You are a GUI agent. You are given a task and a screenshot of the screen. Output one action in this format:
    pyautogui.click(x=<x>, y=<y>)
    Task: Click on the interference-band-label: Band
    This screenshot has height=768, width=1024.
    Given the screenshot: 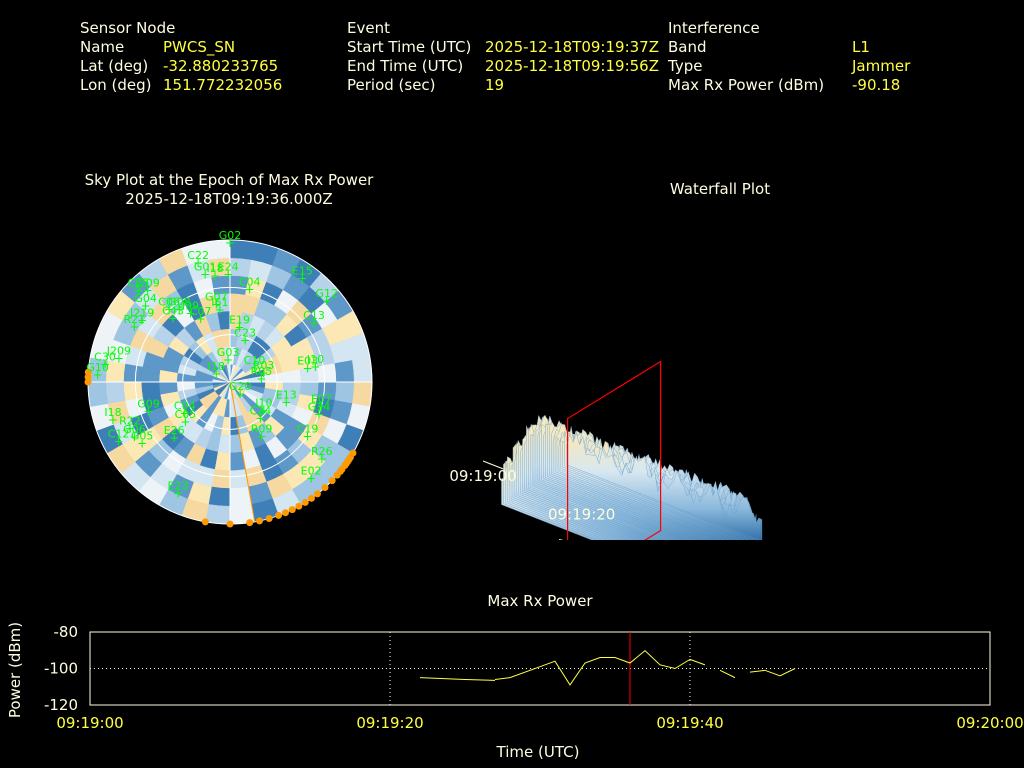 What is the action you would take?
    pyautogui.click(x=687, y=47)
    